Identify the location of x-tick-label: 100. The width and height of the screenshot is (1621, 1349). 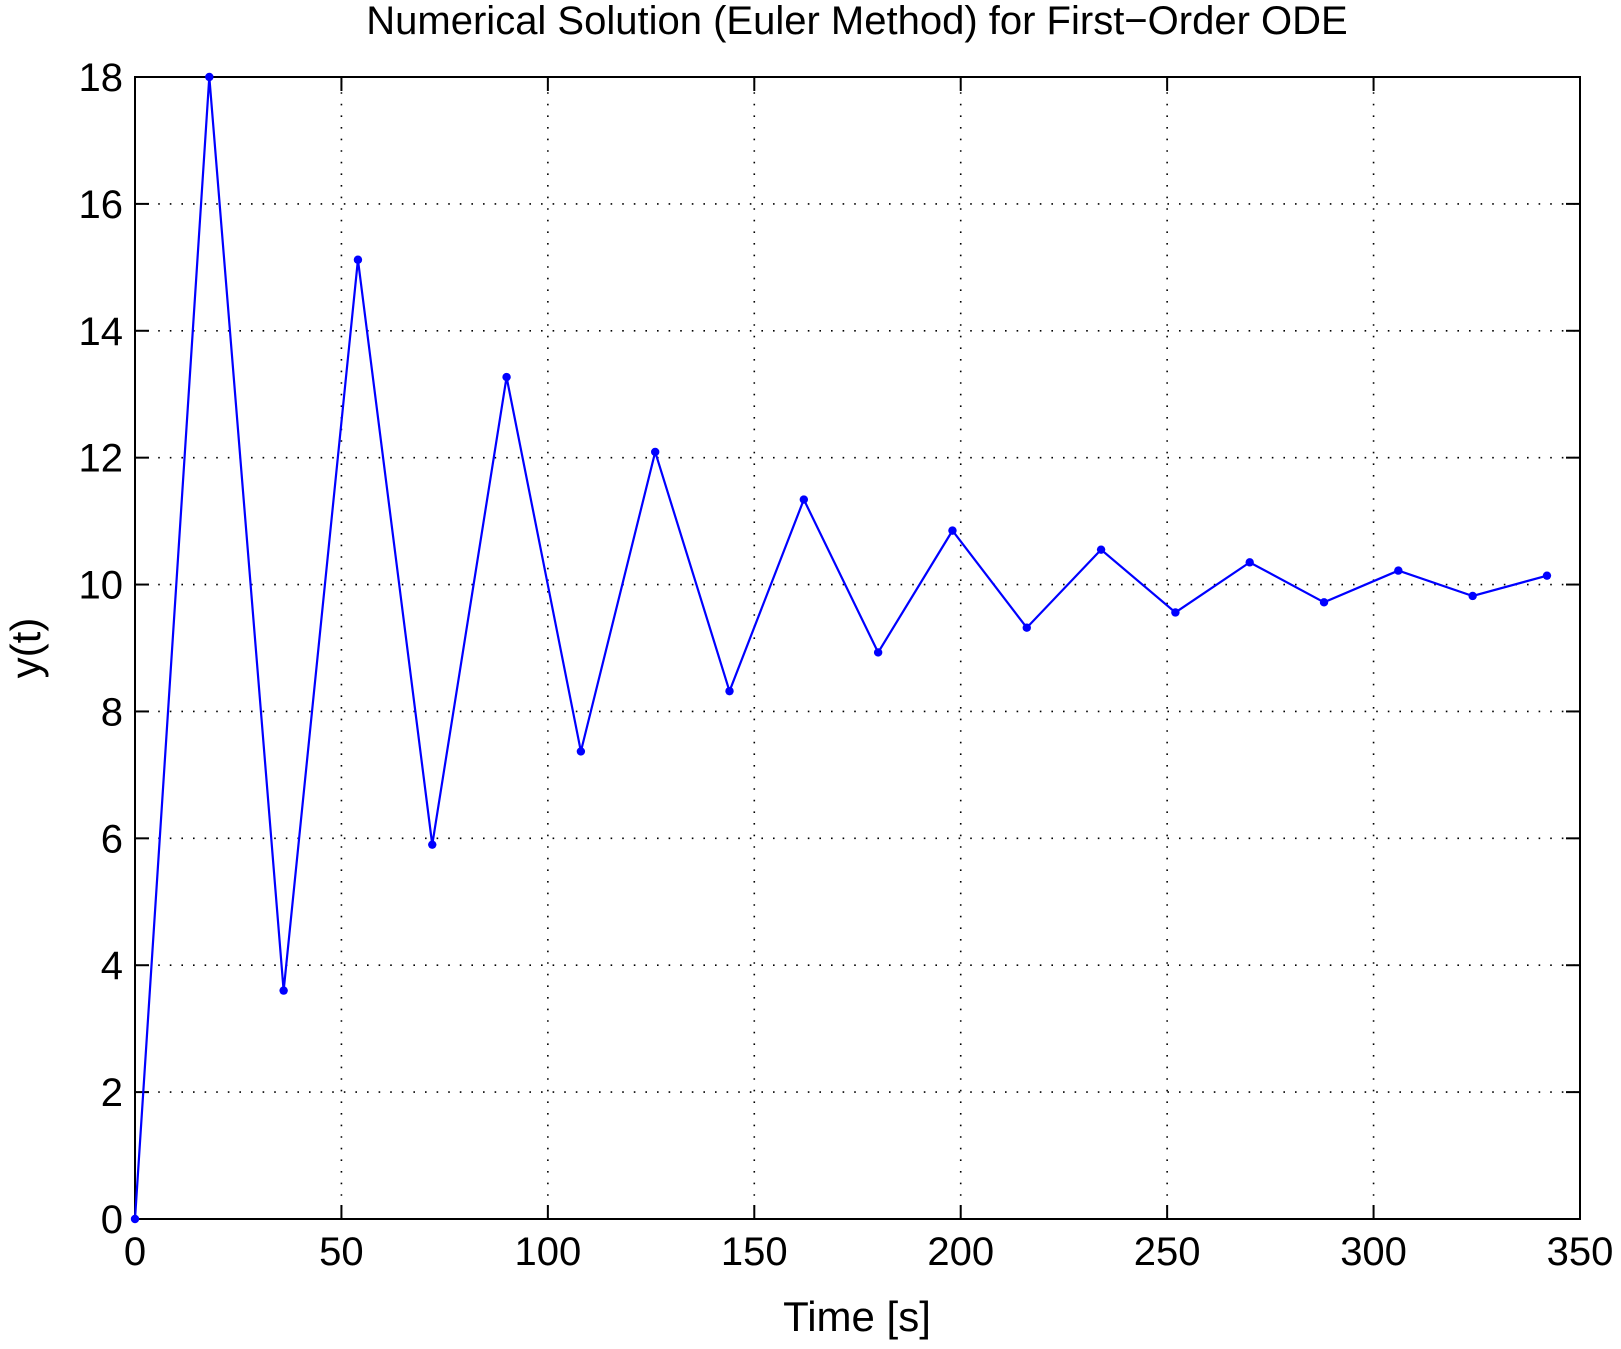
(547, 1252).